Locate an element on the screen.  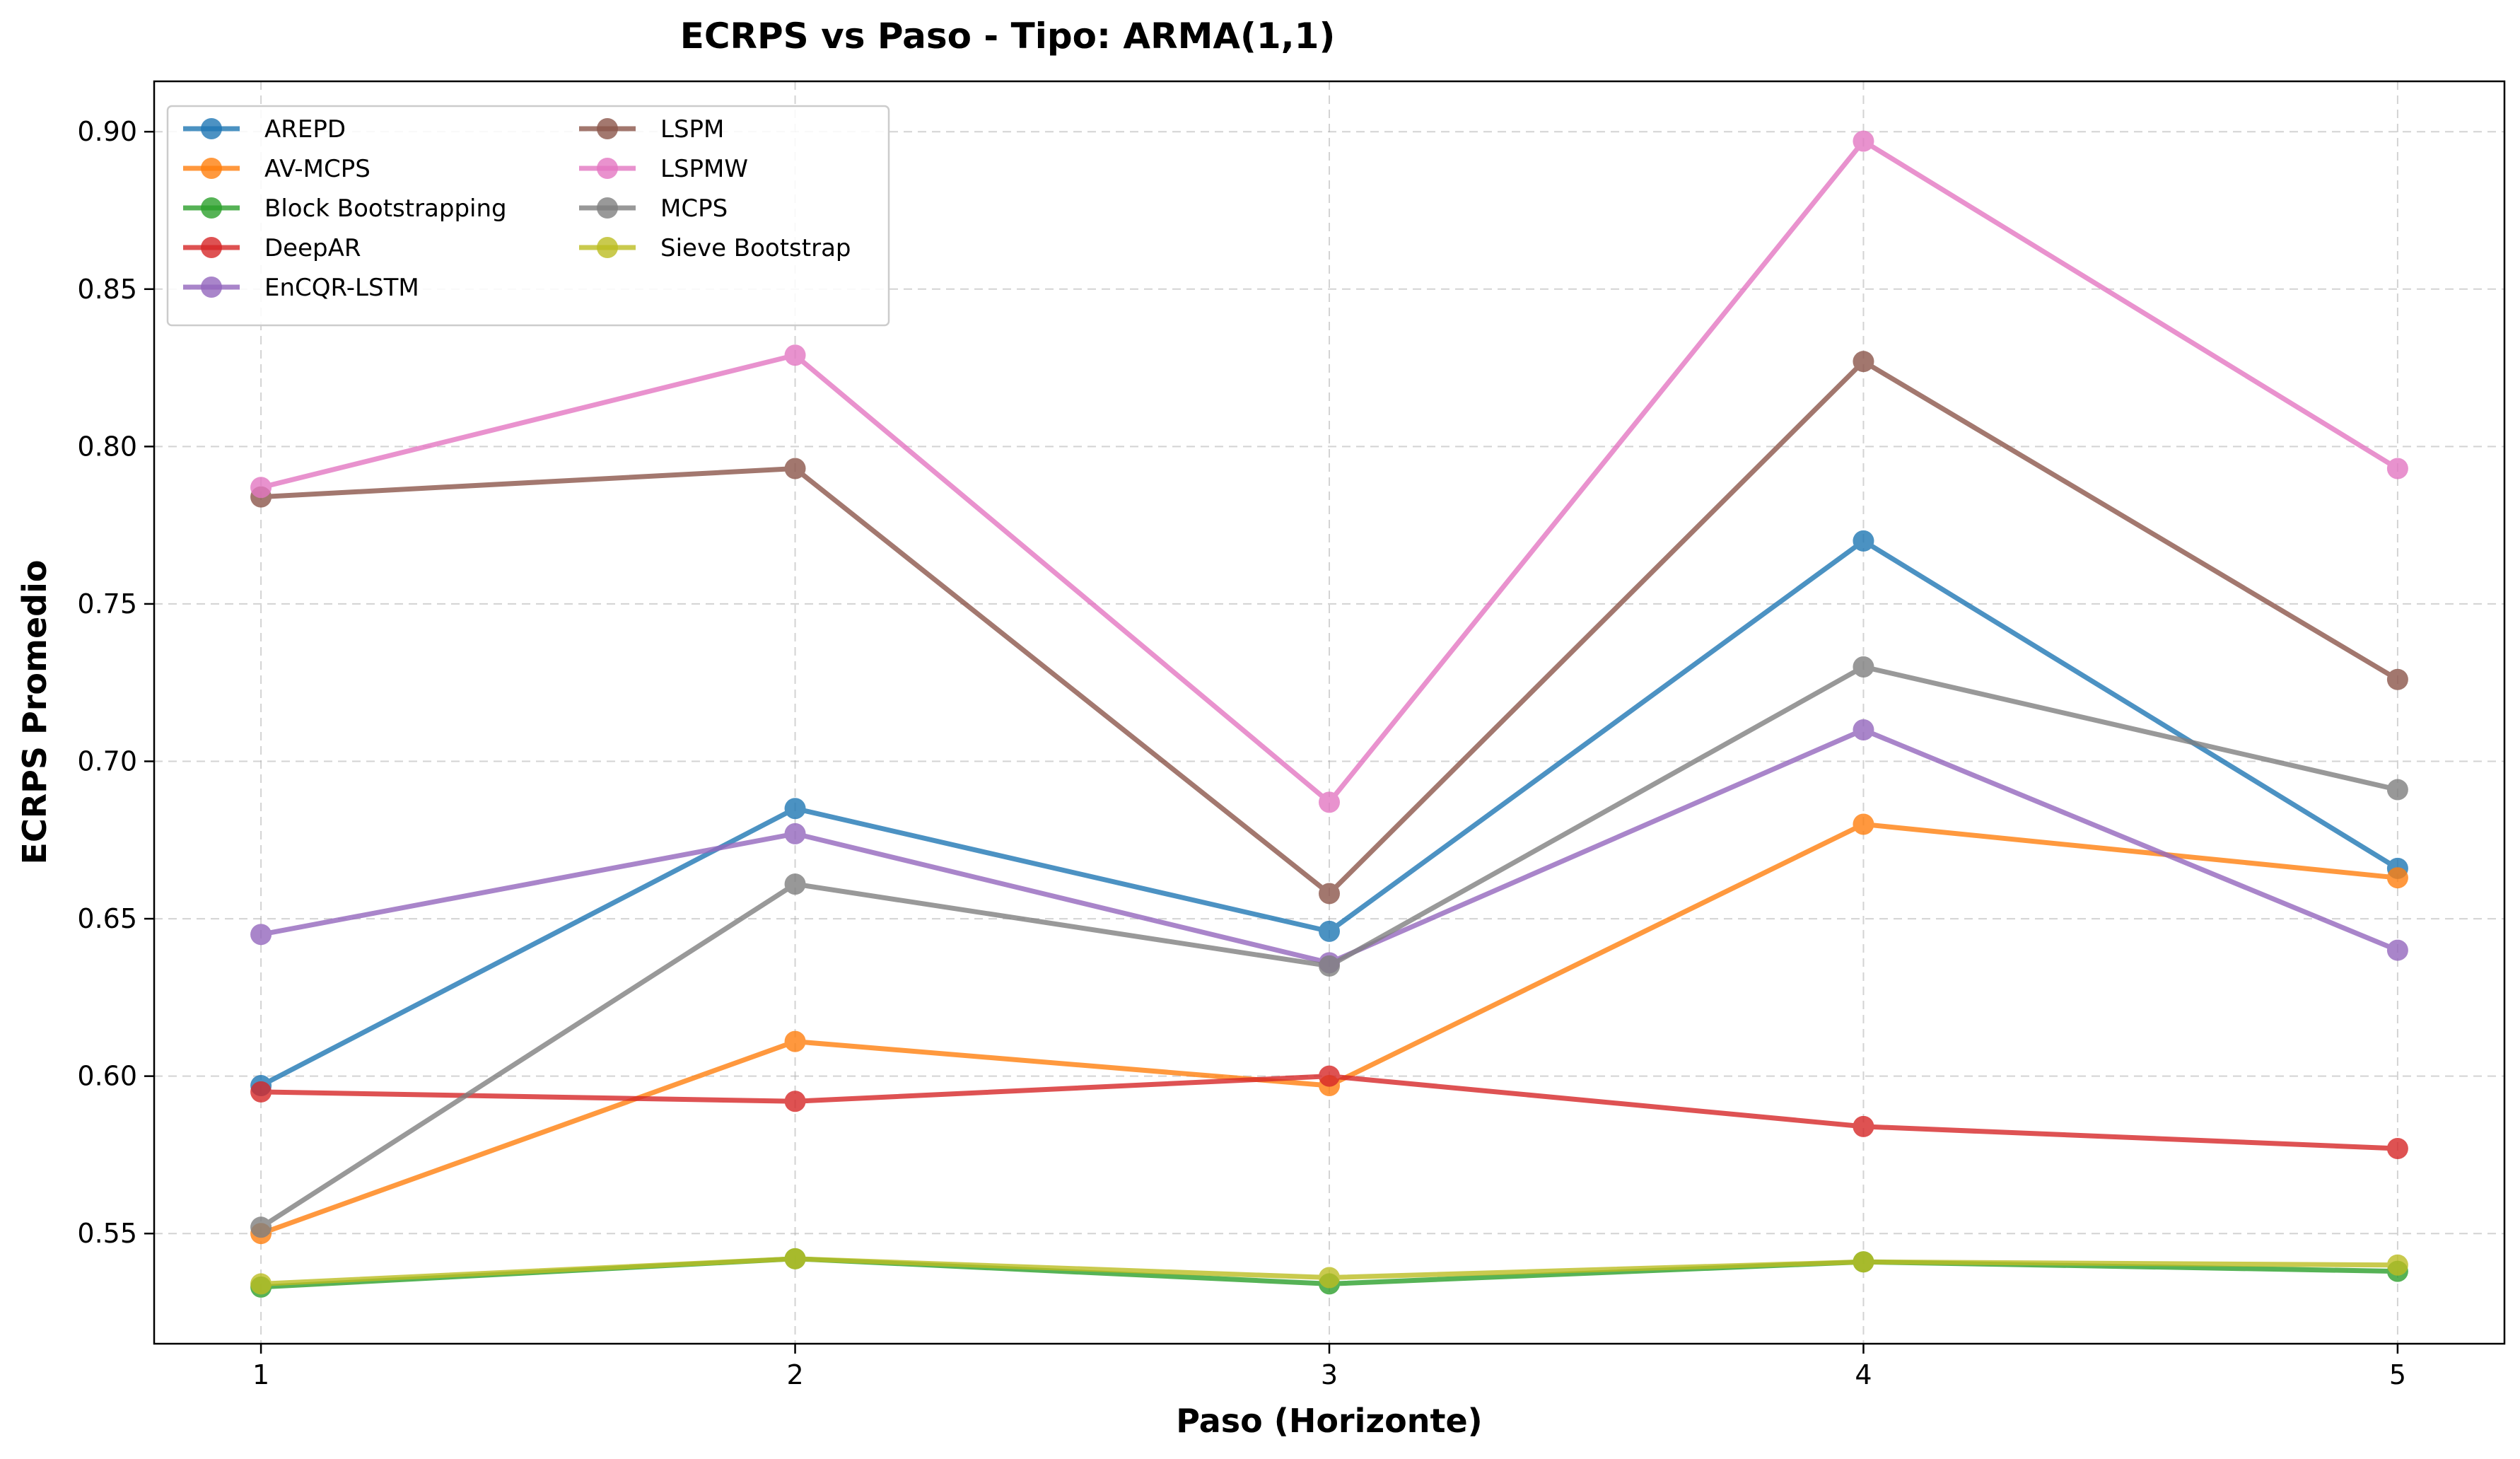
legend-label: Sieve Bootstrap is located at coordinates (756, 248).